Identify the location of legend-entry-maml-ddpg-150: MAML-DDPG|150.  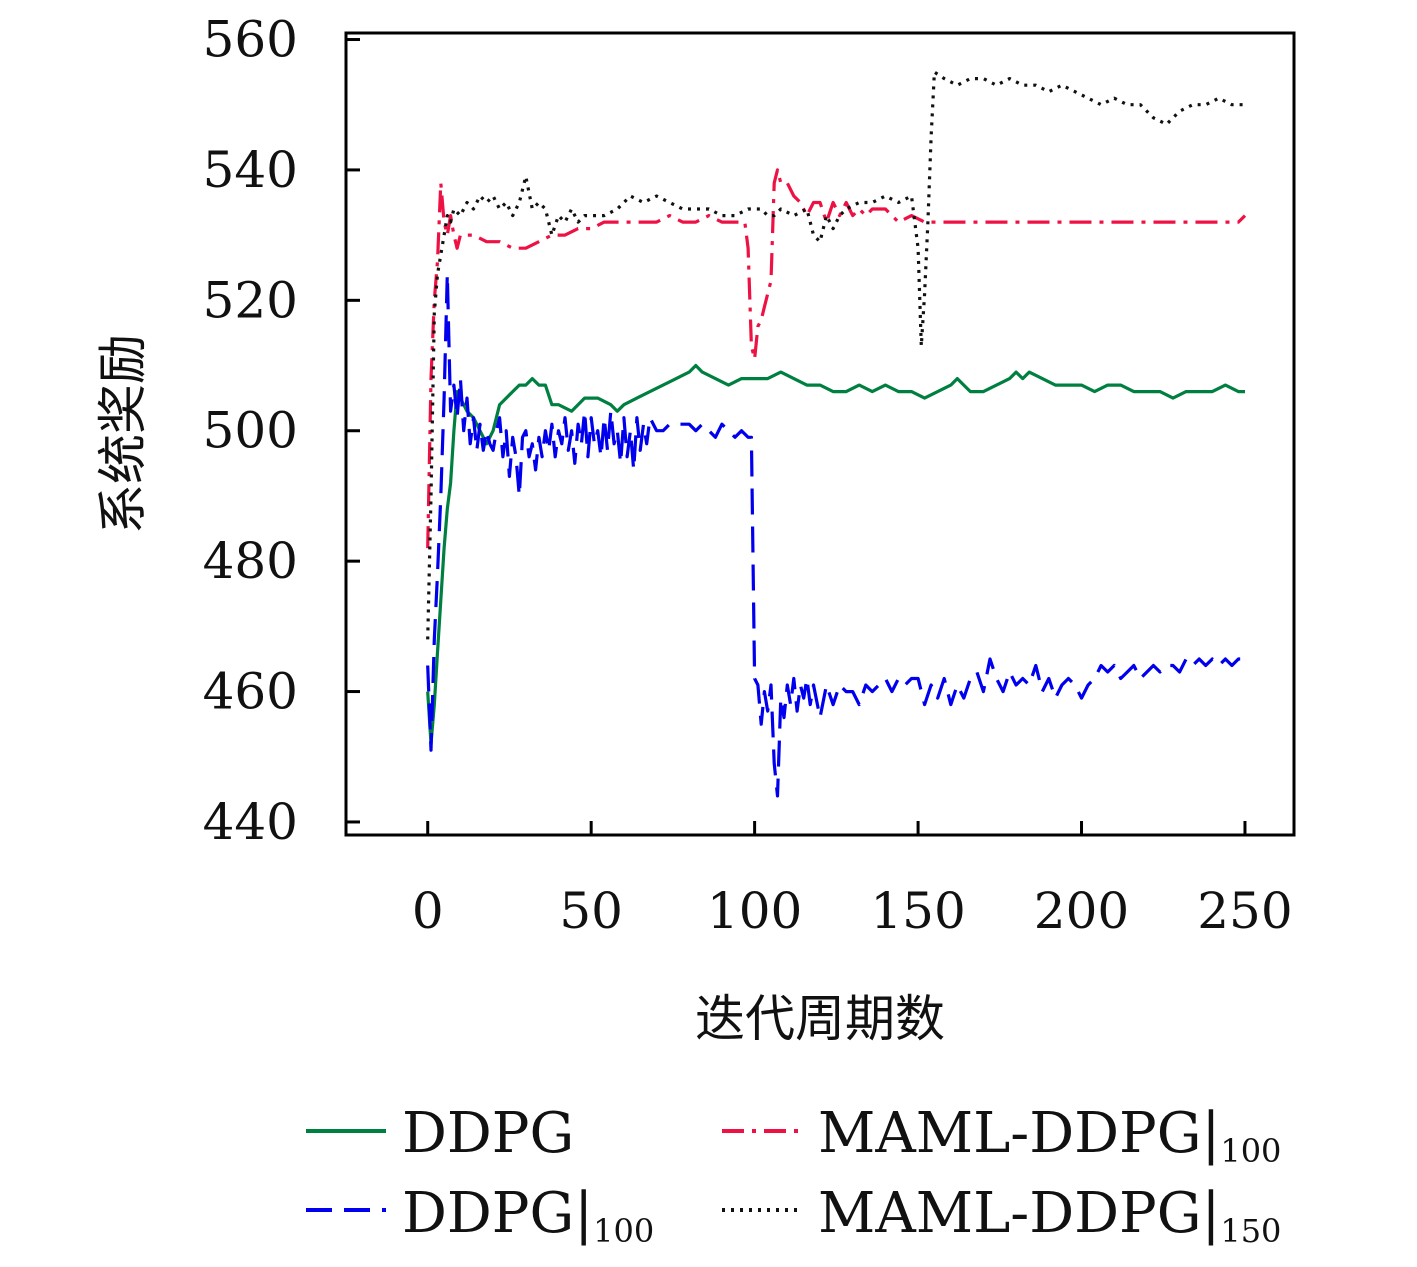
(1001, 1215).